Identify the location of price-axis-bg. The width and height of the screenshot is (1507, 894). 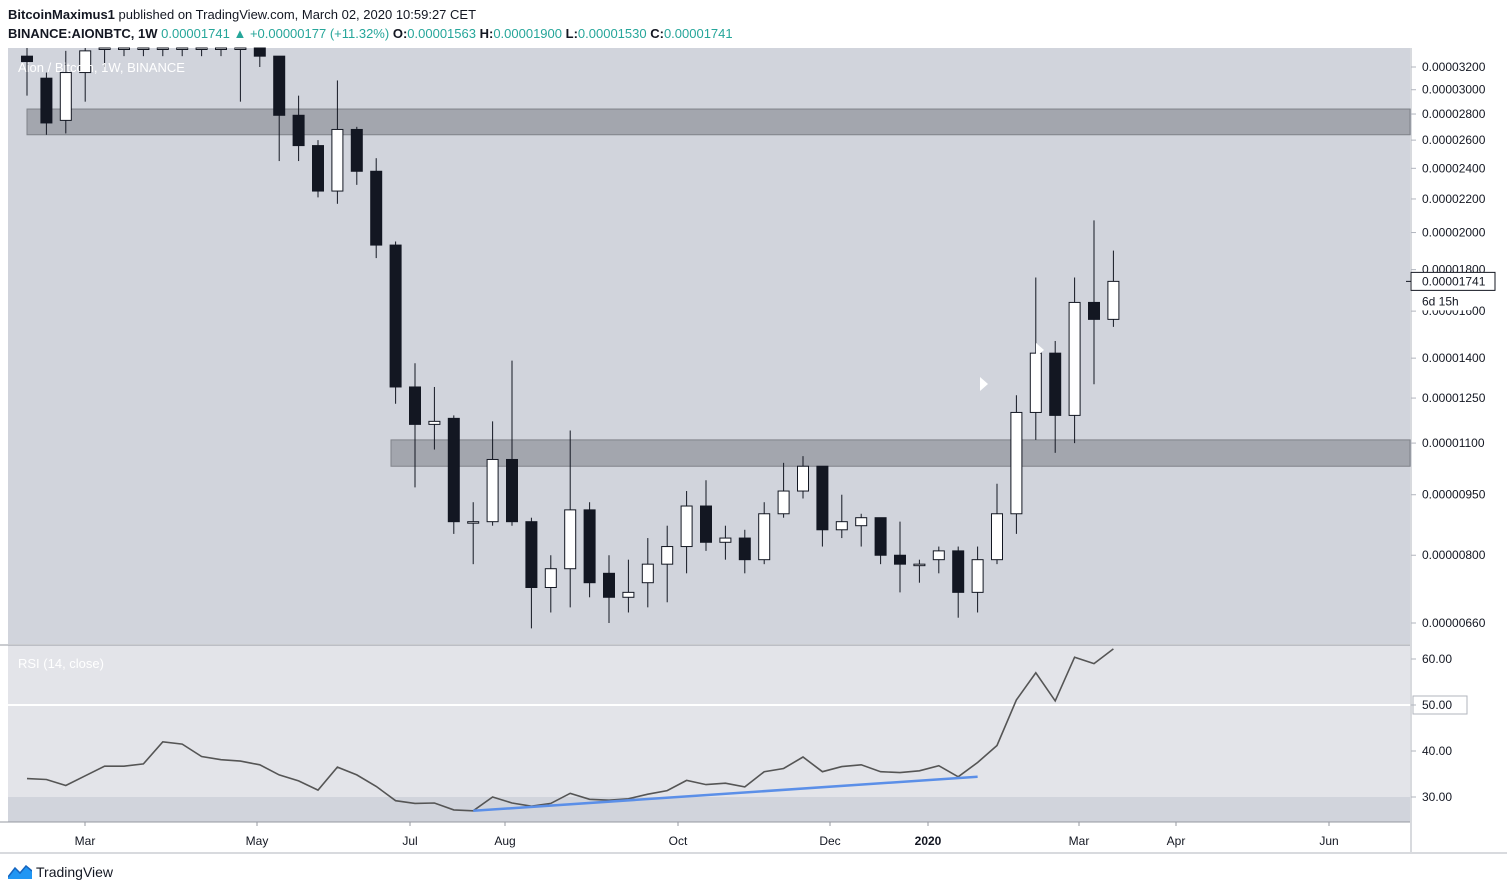
(1459, 435).